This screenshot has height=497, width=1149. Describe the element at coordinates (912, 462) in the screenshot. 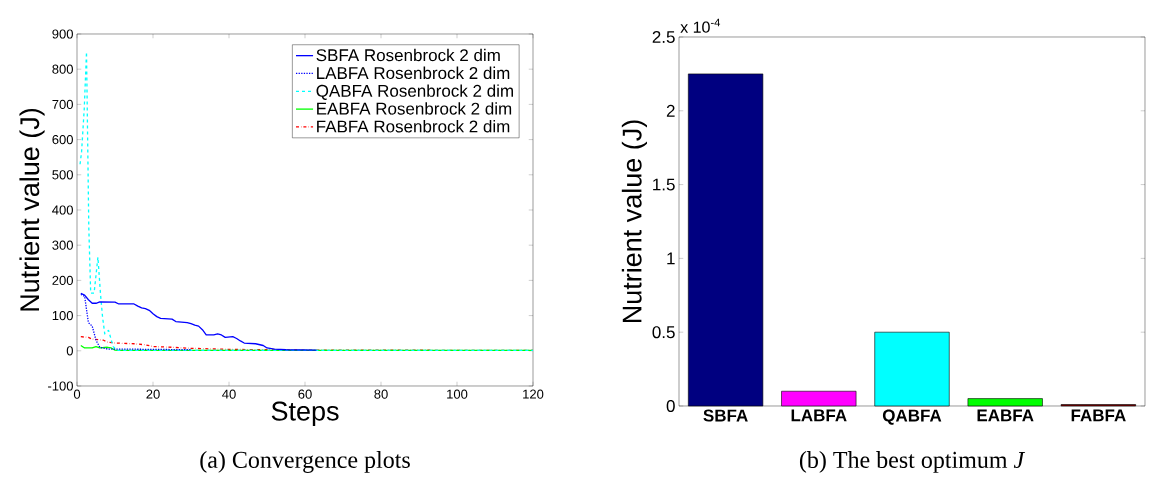

I see `text: (b) The best optimum J` at that location.